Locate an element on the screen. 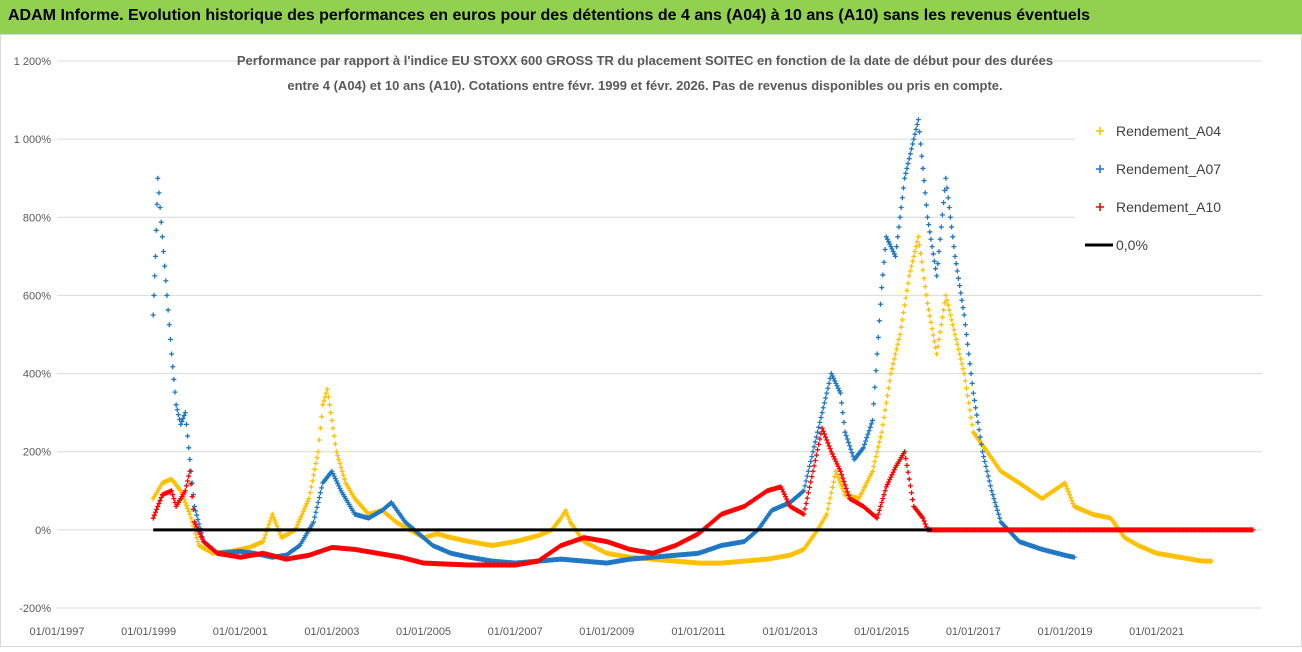 This screenshot has width=1302, height=652. y-tick-label: 0% is located at coordinates (43, 531).